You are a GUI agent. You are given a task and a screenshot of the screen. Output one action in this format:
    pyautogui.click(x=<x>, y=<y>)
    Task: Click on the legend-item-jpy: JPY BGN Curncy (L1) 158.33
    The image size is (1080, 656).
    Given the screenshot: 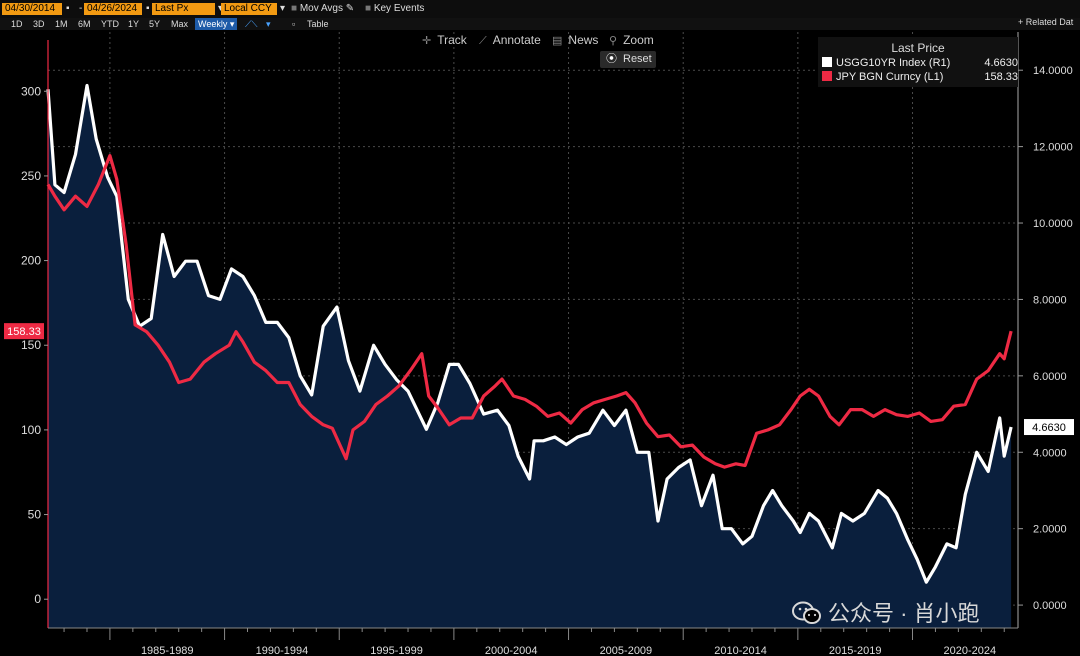 What is the action you would take?
    pyautogui.click(x=920, y=77)
    